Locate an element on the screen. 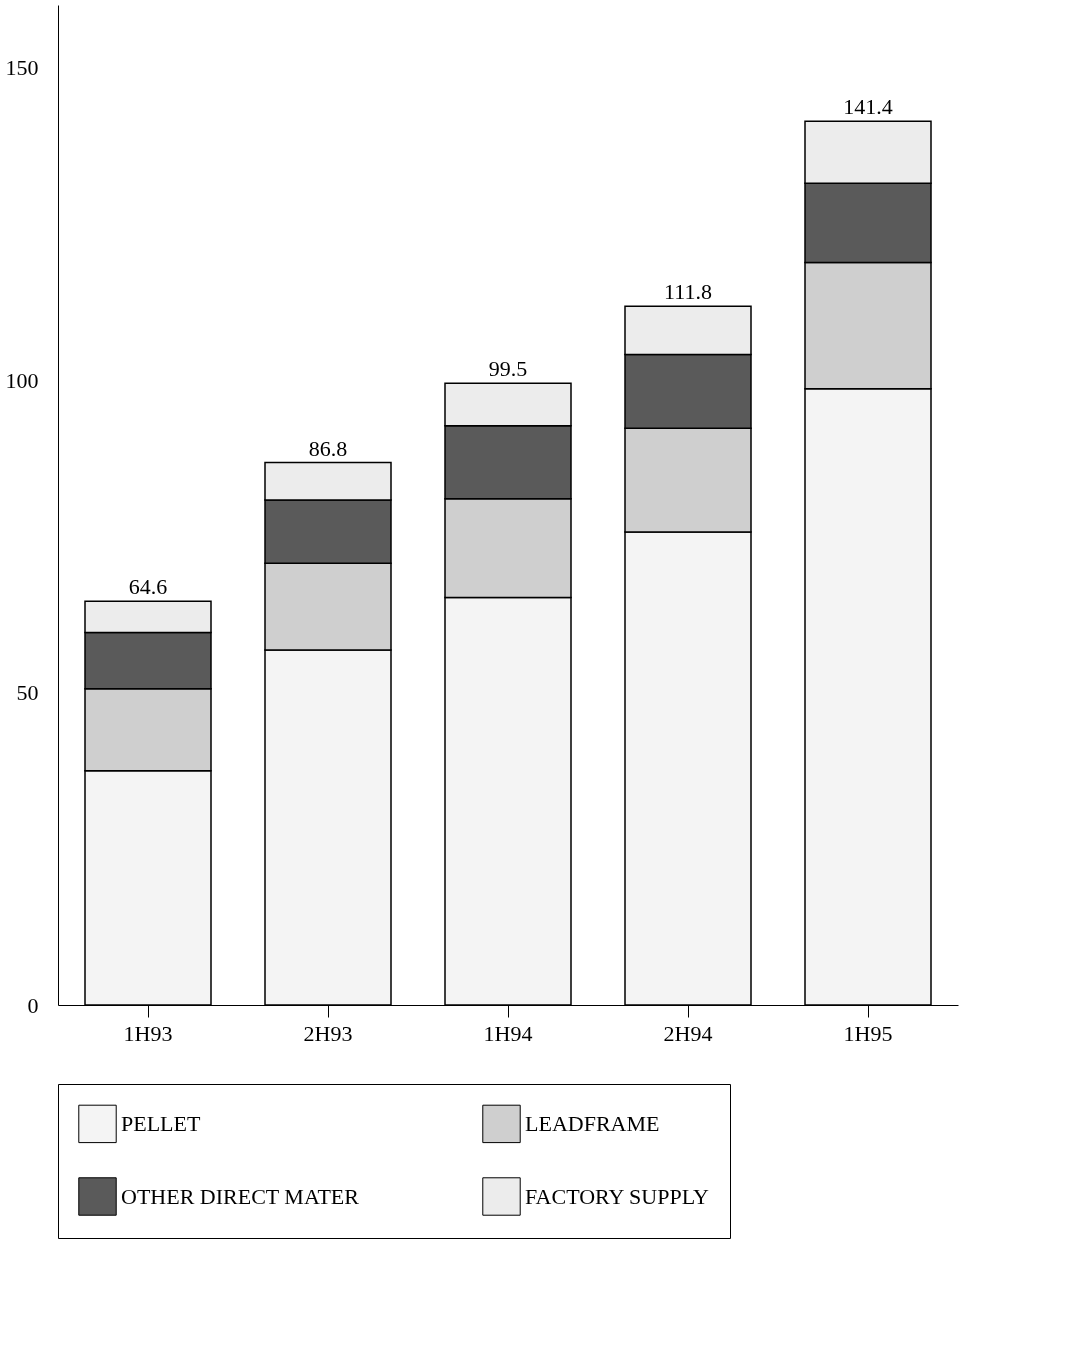 The image size is (1067, 1359). legend-label: LEADFRAME is located at coordinates (592, 1123).